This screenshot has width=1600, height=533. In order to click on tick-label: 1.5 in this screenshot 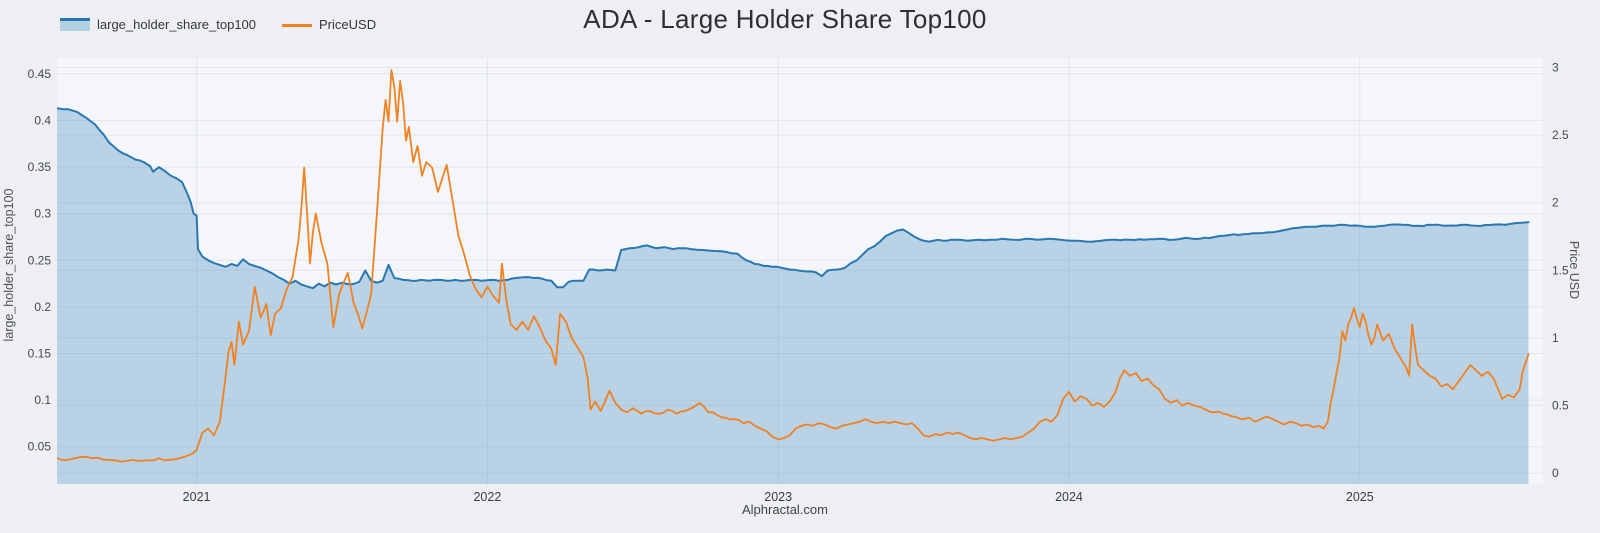, I will do `click(1560, 270)`.